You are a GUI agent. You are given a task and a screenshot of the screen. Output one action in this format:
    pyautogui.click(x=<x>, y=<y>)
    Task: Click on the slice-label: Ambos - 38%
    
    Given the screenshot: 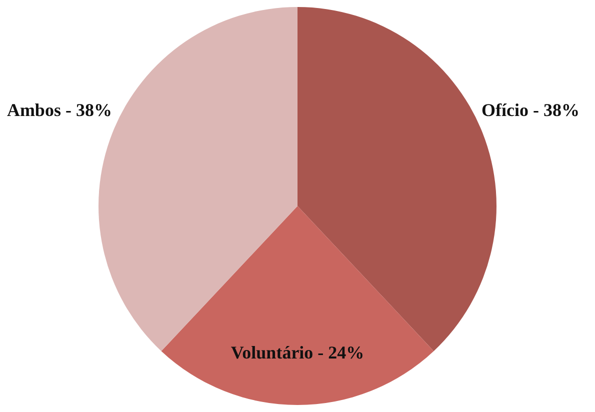 What is the action you would take?
    pyautogui.click(x=59, y=110)
    